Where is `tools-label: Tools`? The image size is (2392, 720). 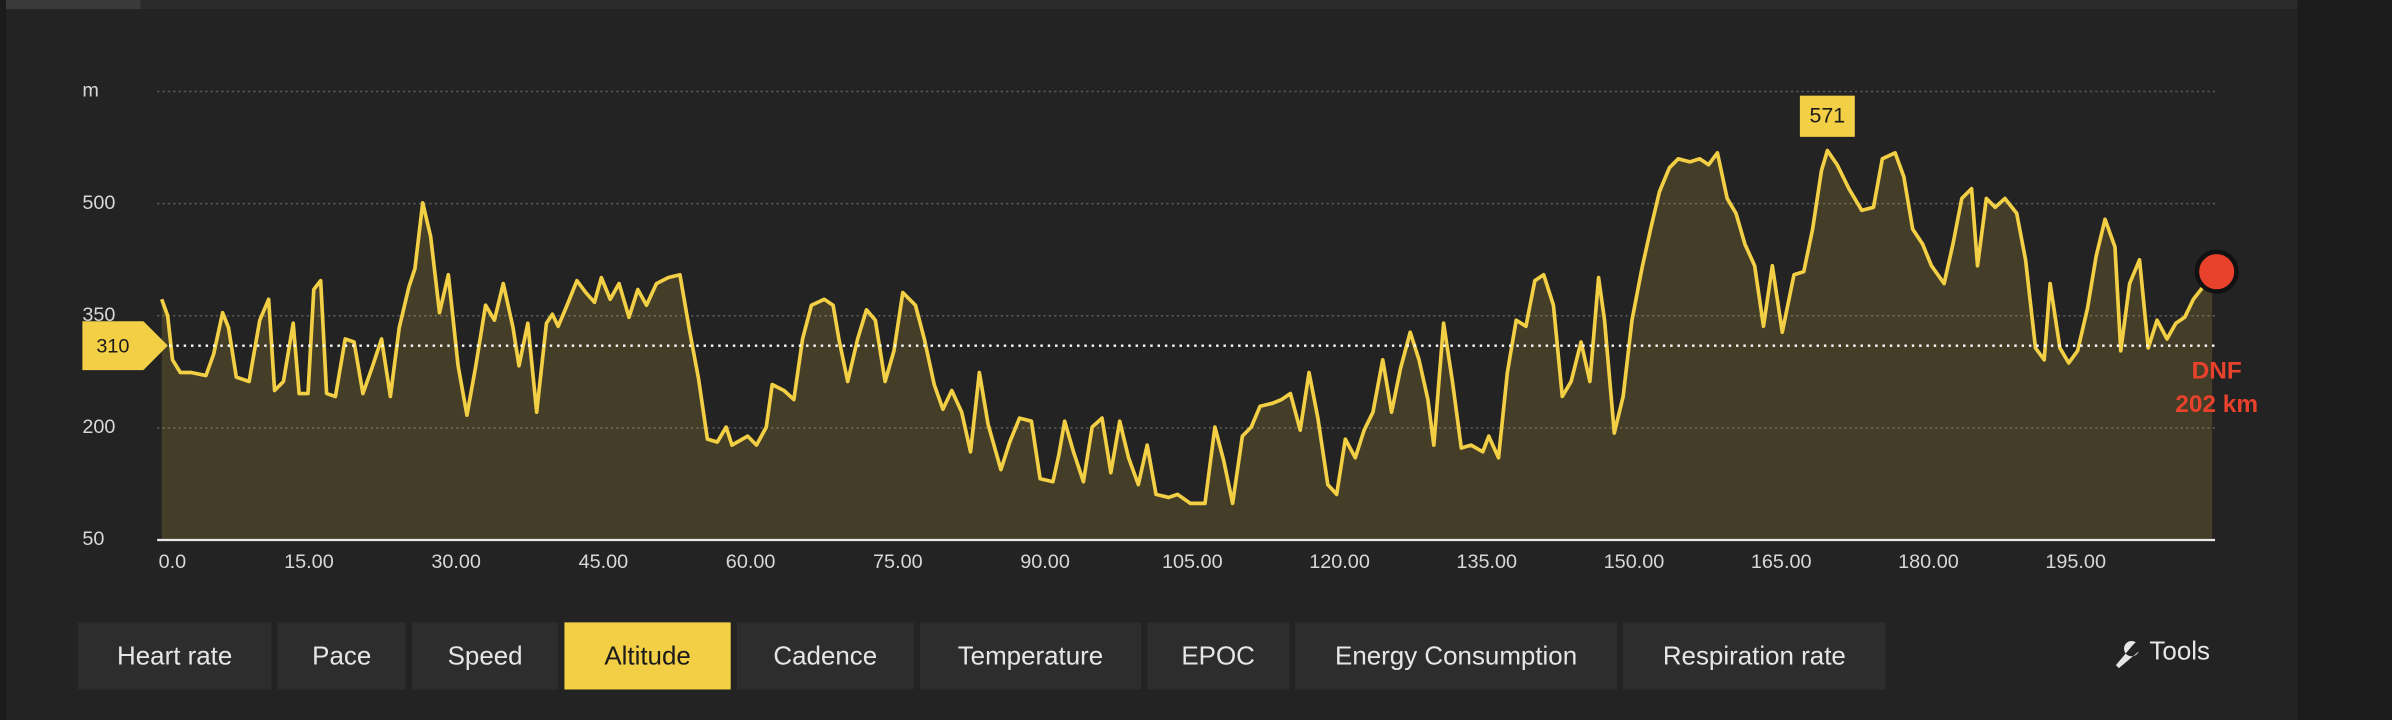
tools-label: Tools is located at coordinates (2179, 652).